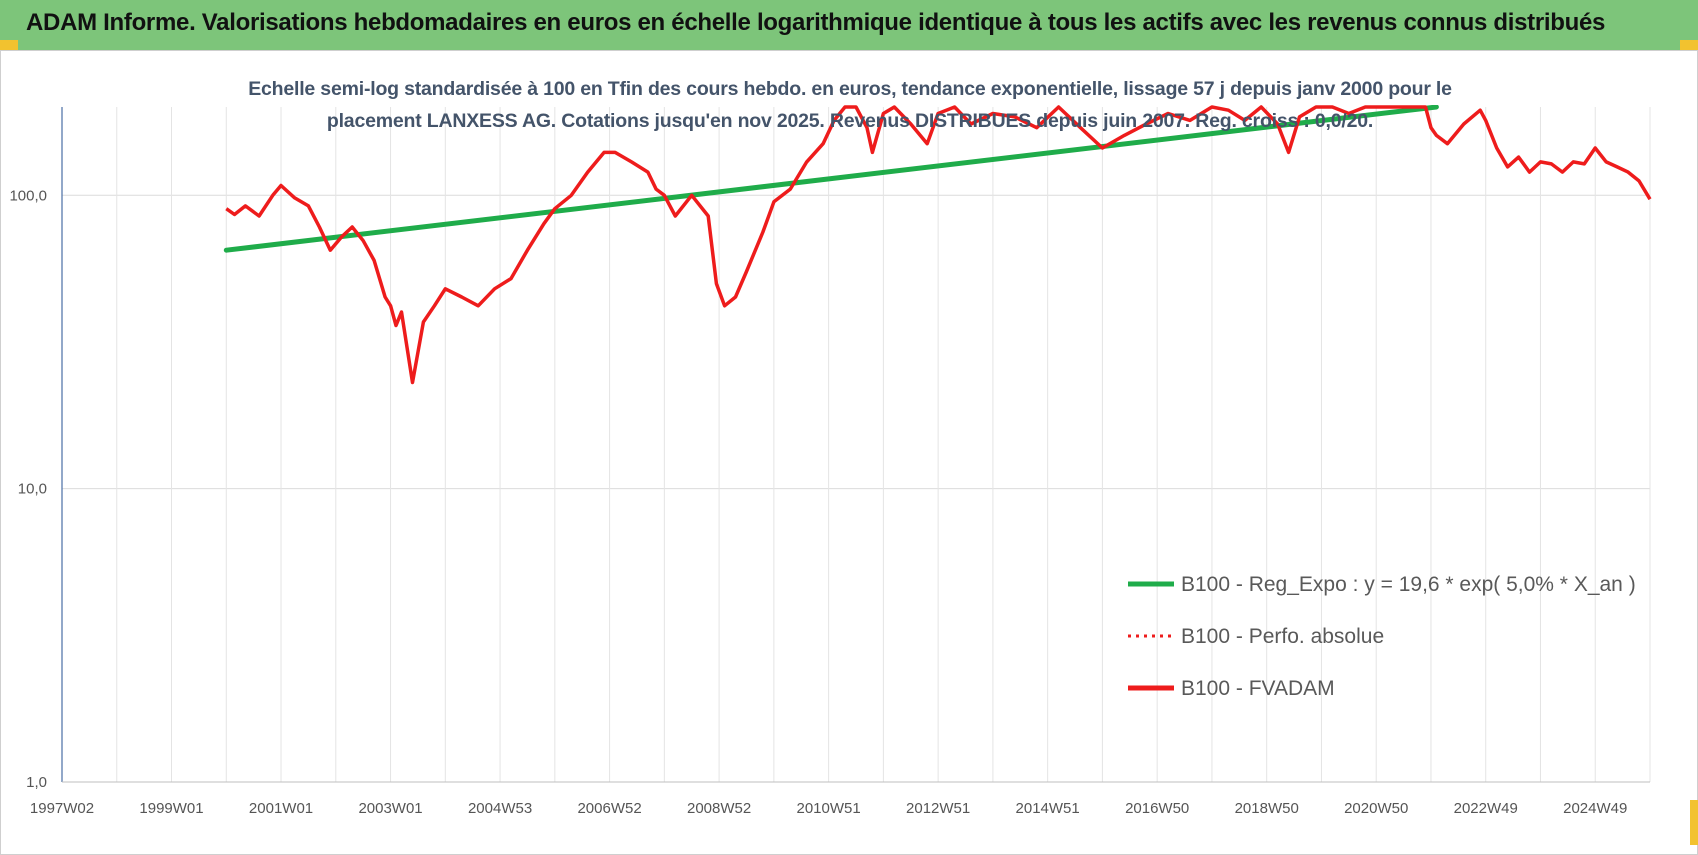  What do you see at coordinates (9, 45) in the screenshot?
I see `corner-marker-top-left` at bounding box center [9, 45].